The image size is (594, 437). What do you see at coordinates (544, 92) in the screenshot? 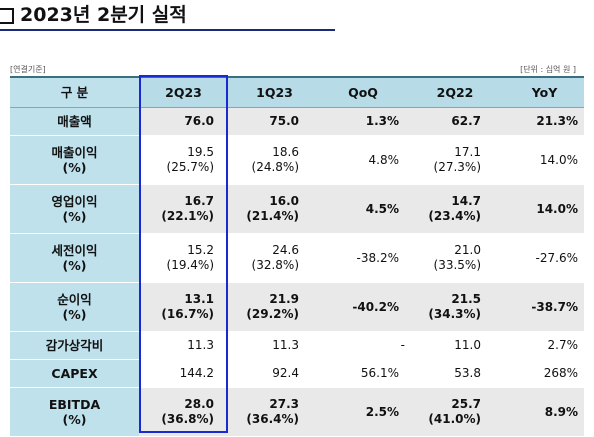
I see `header-yoy: YoY` at bounding box center [544, 92].